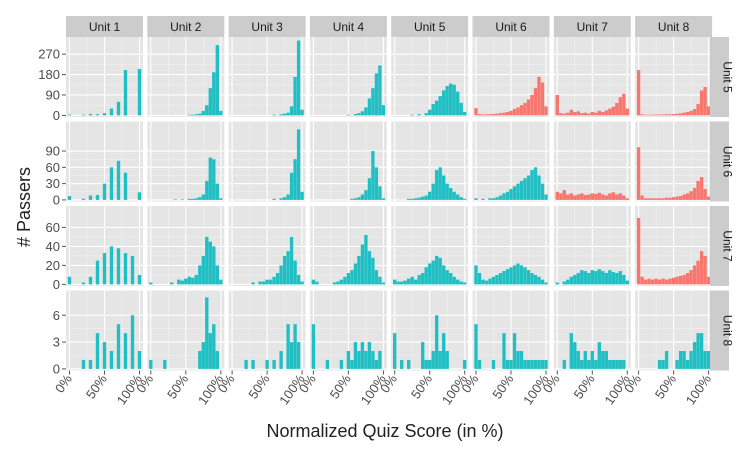 The height and width of the screenshot is (450, 750). What do you see at coordinates (430, 161) in the screenshot?
I see `panel-unit6-unit5` at bounding box center [430, 161].